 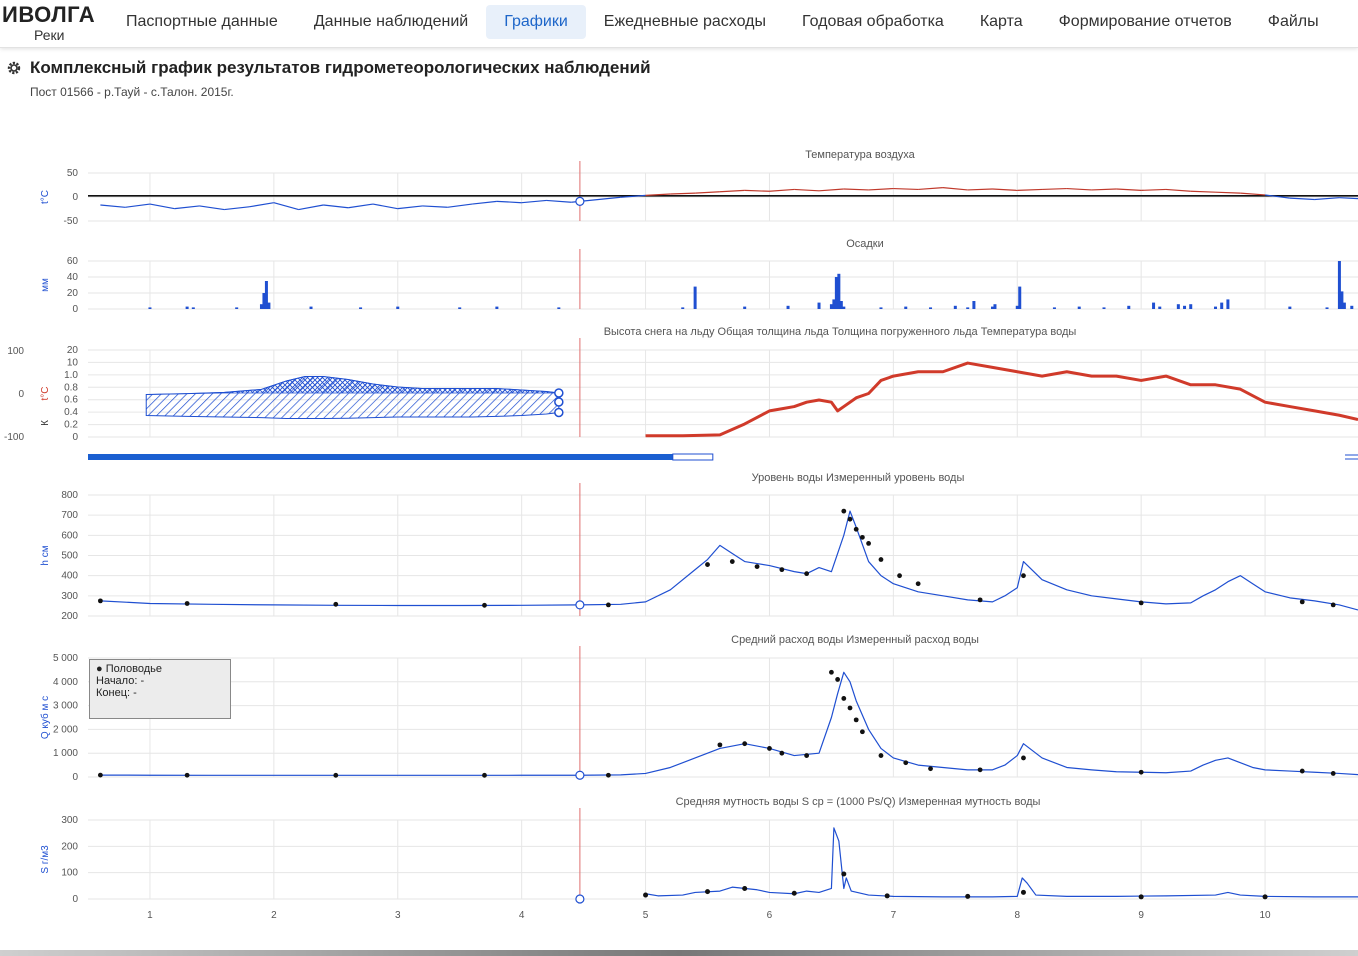 What do you see at coordinates (858, 478) in the screenshot?
I see `panel-title-level: Уровень воды Измеренный уровень воды` at bounding box center [858, 478].